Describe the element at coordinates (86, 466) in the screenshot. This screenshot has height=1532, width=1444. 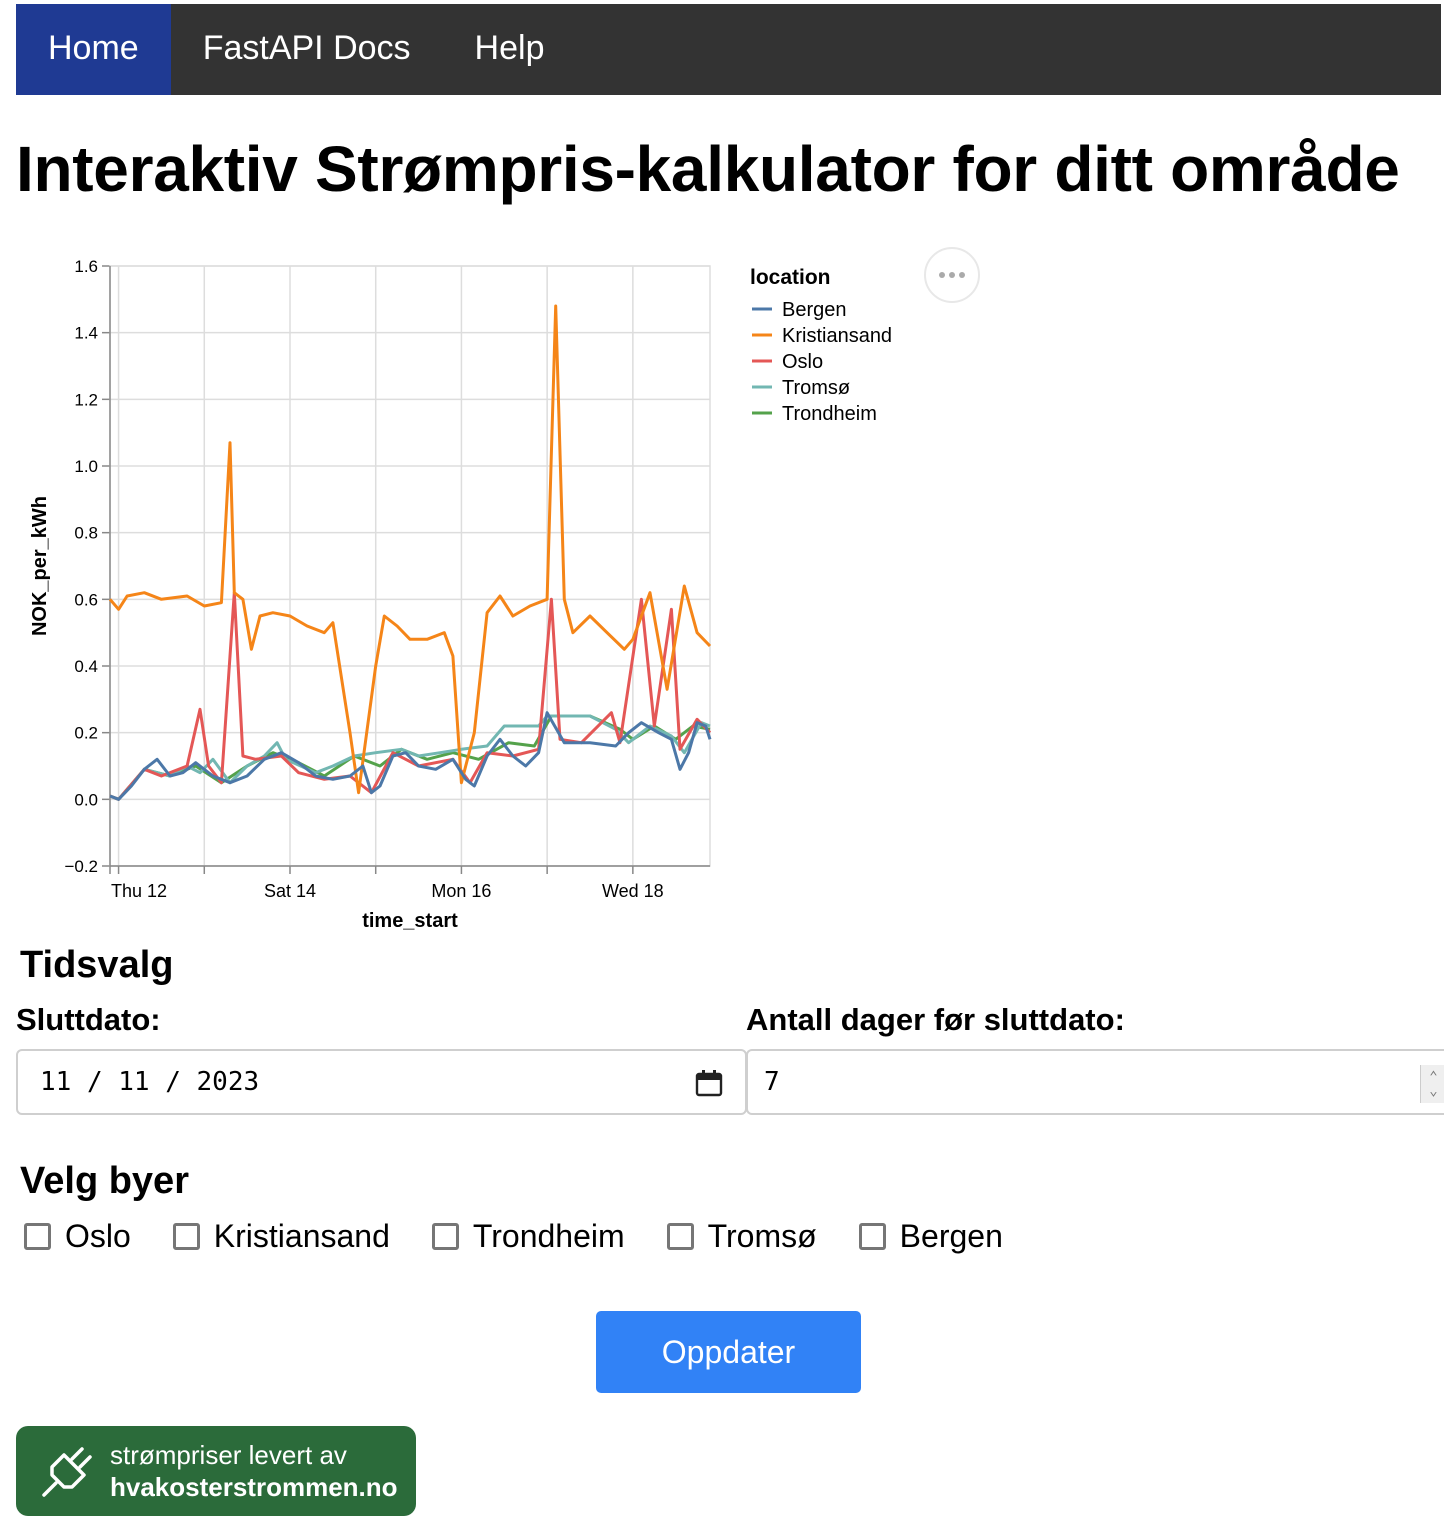
I see `y-tick-label: 1.0` at that location.